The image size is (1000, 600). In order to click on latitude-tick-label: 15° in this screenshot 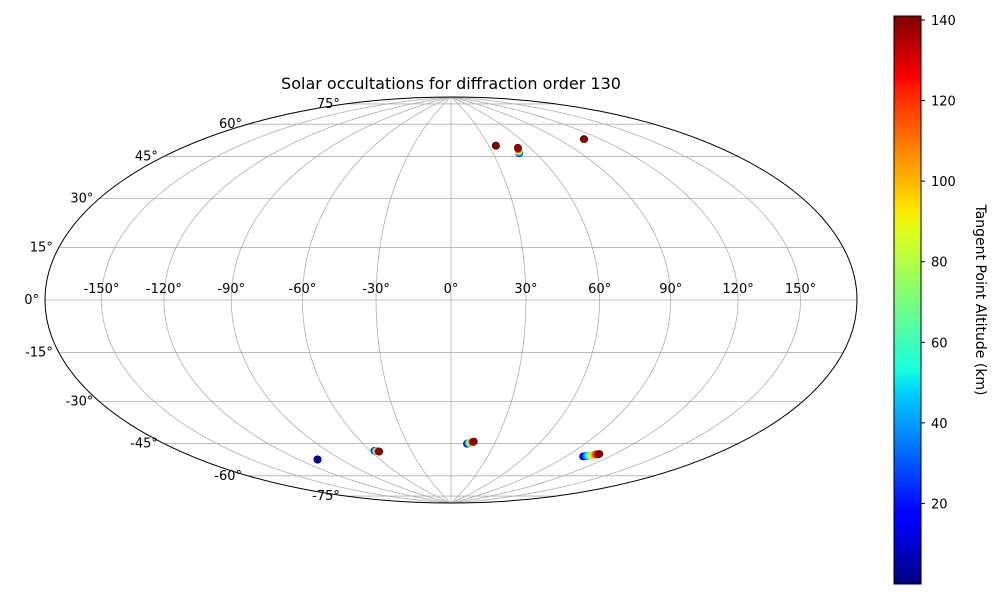, I will do `click(41, 247)`.